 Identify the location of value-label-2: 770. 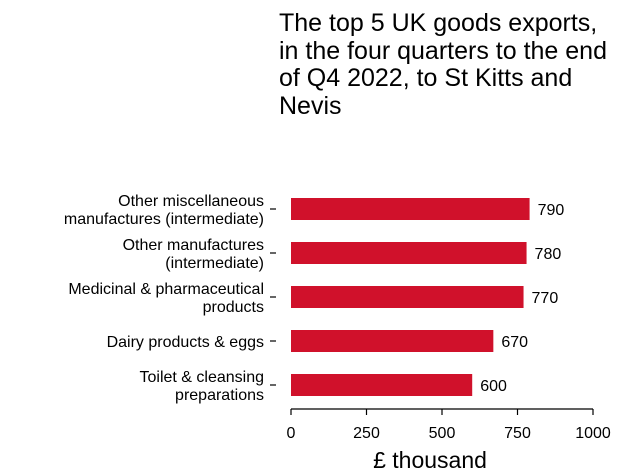
(545, 298).